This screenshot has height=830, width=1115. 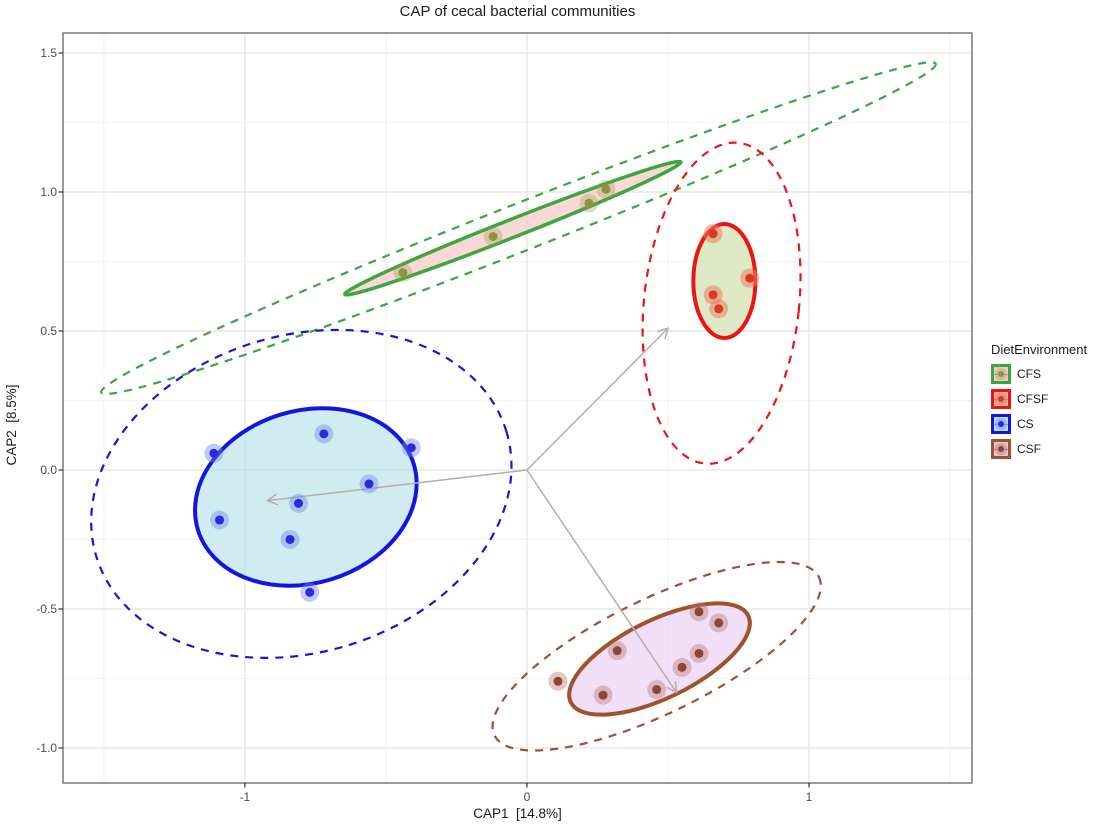 I want to click on legend-item-CS: CS, so click(x=1039, y=424).